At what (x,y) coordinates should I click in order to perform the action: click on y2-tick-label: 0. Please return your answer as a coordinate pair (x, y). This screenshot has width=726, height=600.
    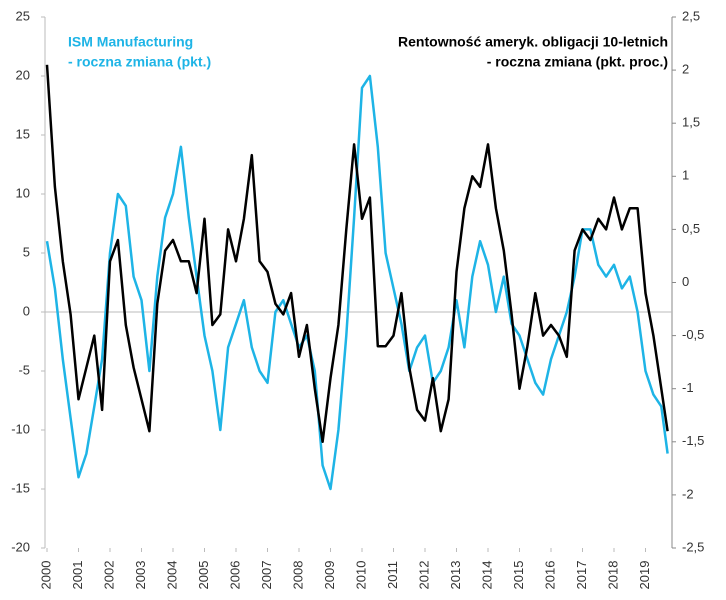
    Looking at the image, I should click on (685, 281).